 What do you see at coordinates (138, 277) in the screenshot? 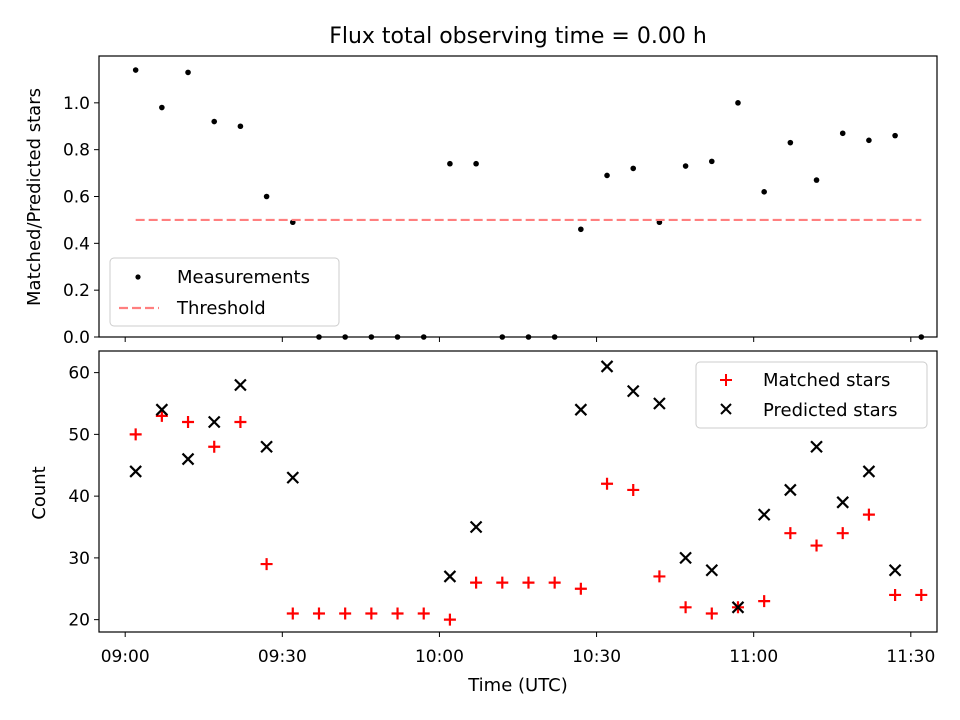
I see `legend-measurements-marker` at bounding box center [138, 277].